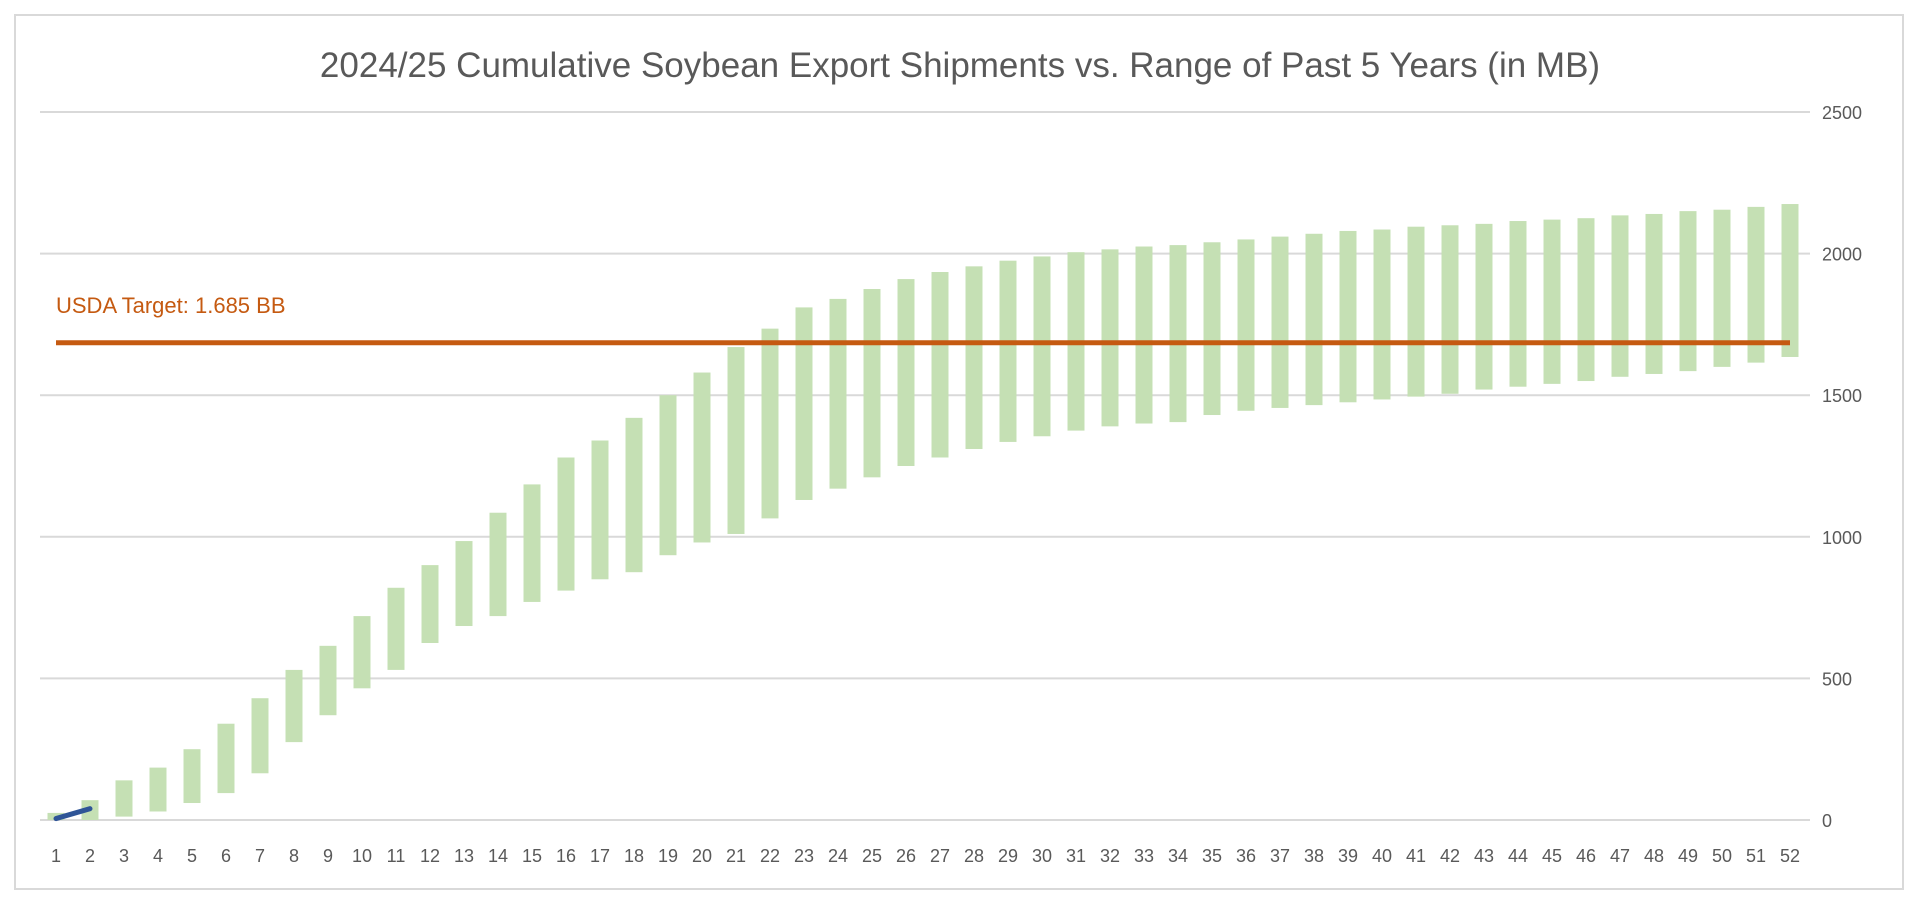  I want to click on x-tick-label: 3, so click(124, 856).